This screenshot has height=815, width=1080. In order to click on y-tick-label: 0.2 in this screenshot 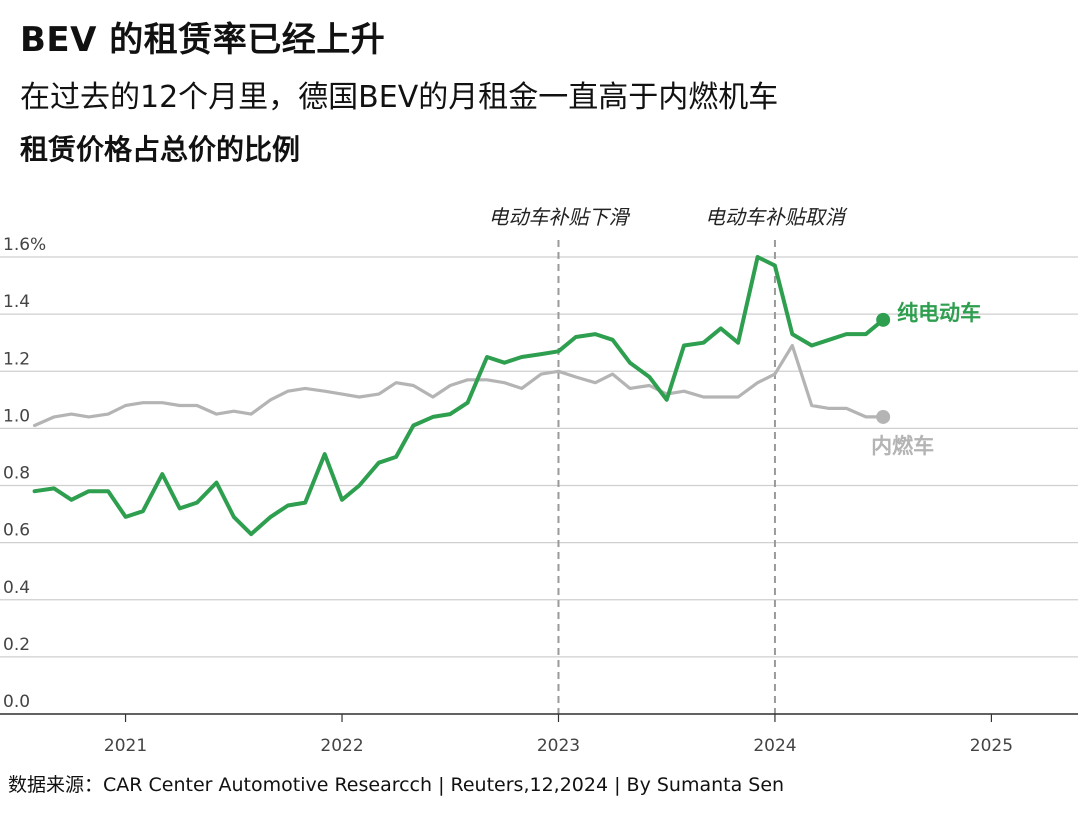, I will do `click(16, 645)`.